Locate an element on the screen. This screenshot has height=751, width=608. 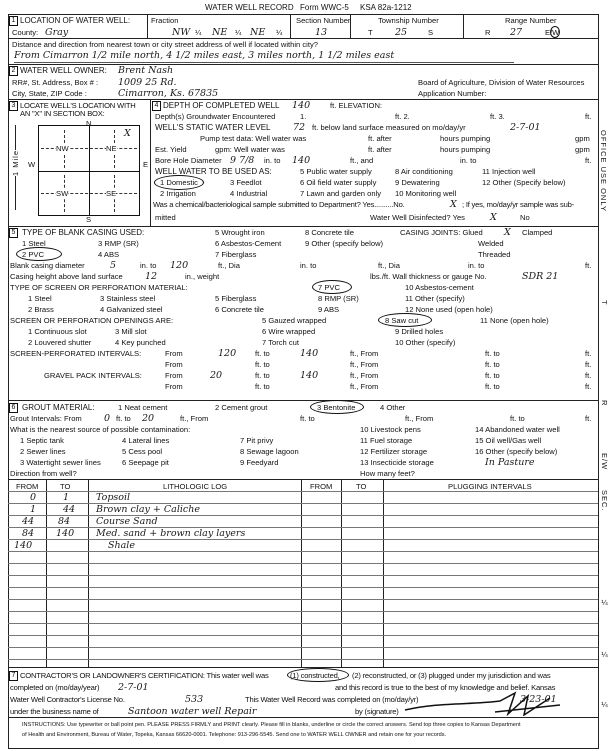
casing-fiberglass: 7 Fiberglass is located at coordinates (236, 254).